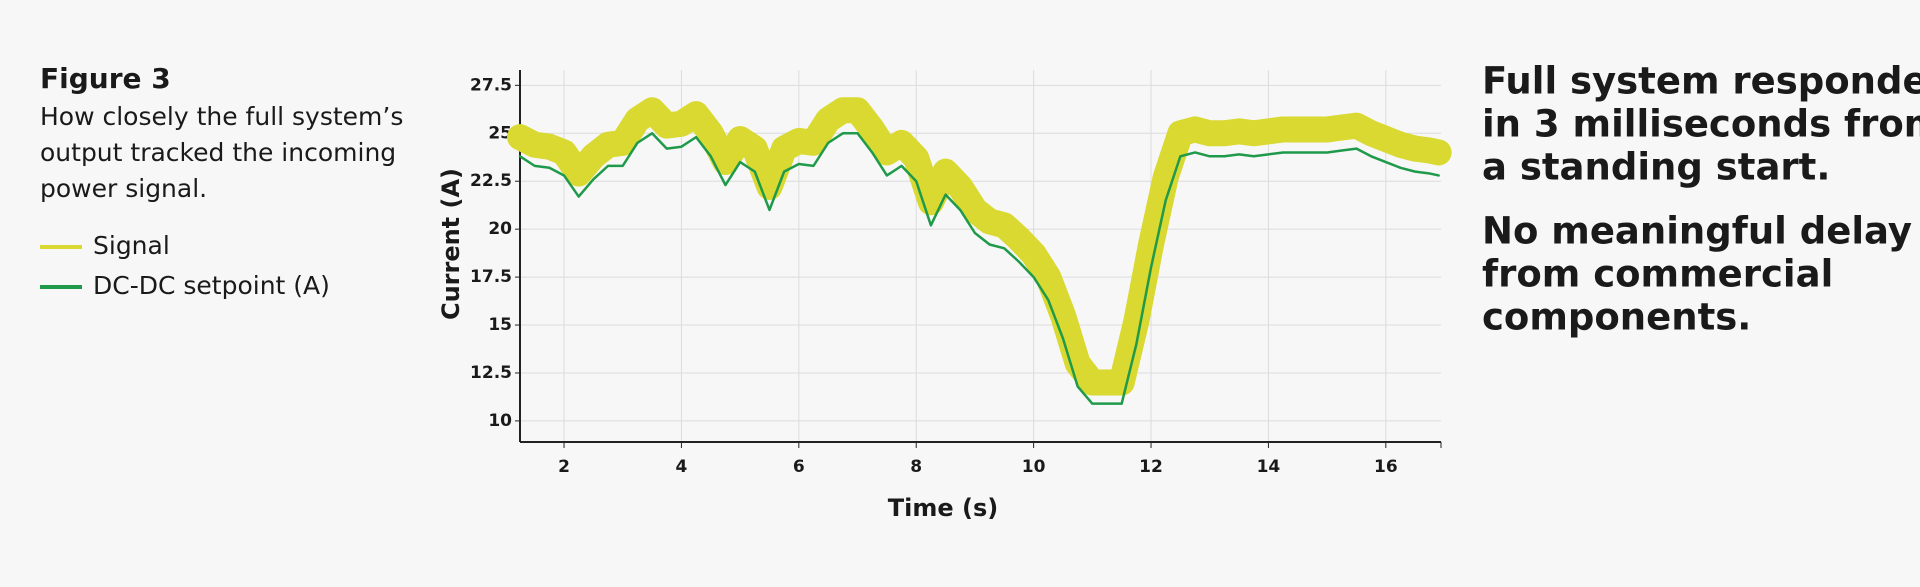 The height and width of the screenshot is (587, 1920). What do you see at coordinates (500, 325) in the screenshot?
I see `y-tick-label: 15` at bounding box center [500, 325].